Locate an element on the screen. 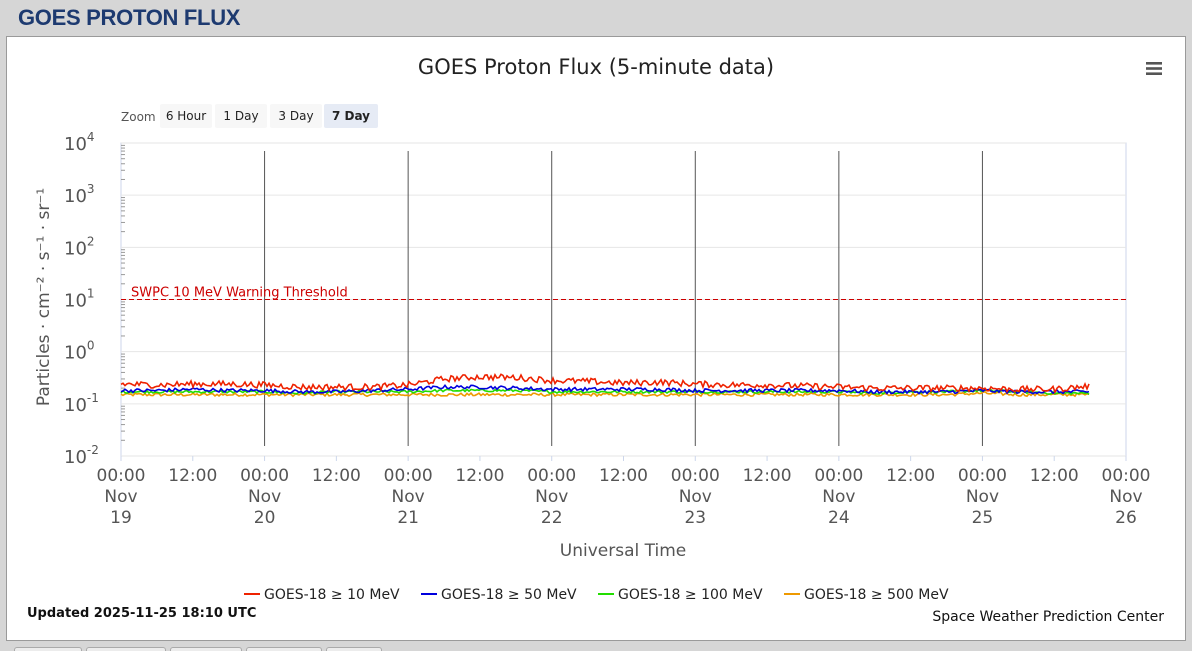 Image resolution: width=1192 pixels, height=651 pixels. zoom-button-1-day: 1 Day is located at coordinates (241, 116).